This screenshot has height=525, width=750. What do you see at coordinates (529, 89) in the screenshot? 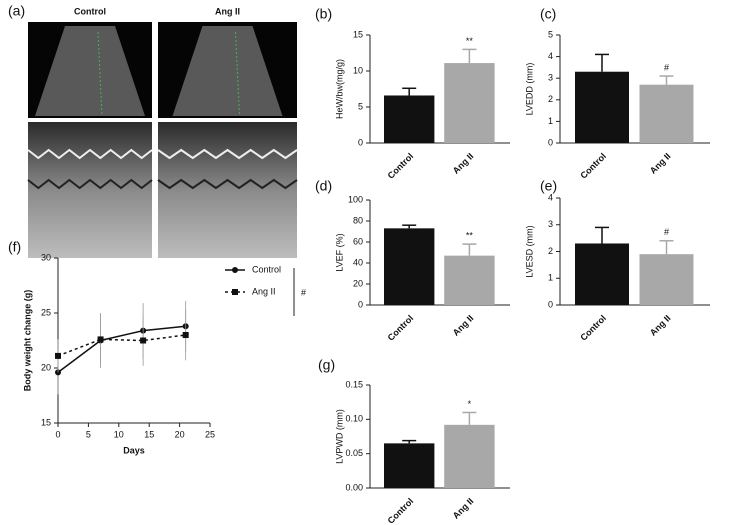
I see `y-axis-label: LVEDD (mm)` at bounding box center [529, 89].